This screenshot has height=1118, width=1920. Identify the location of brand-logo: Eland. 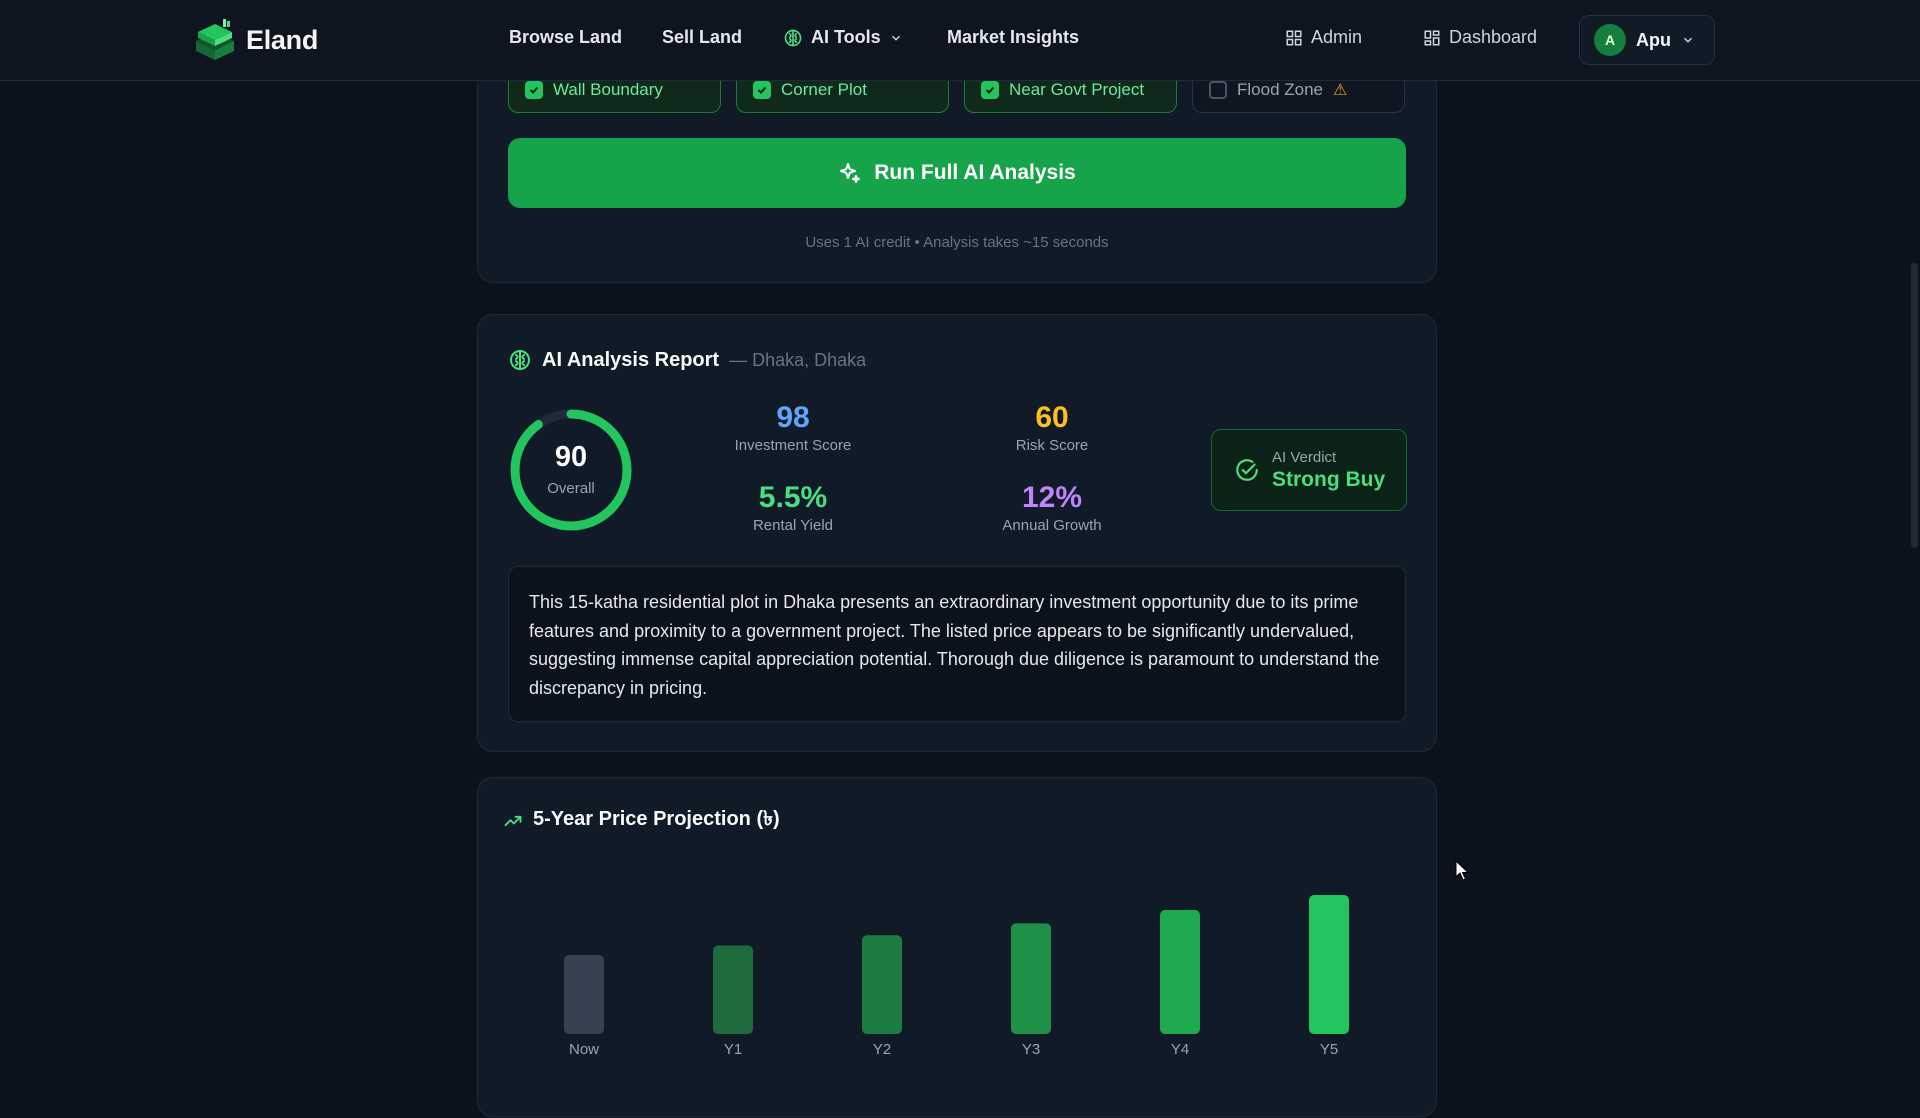
(256, 40).